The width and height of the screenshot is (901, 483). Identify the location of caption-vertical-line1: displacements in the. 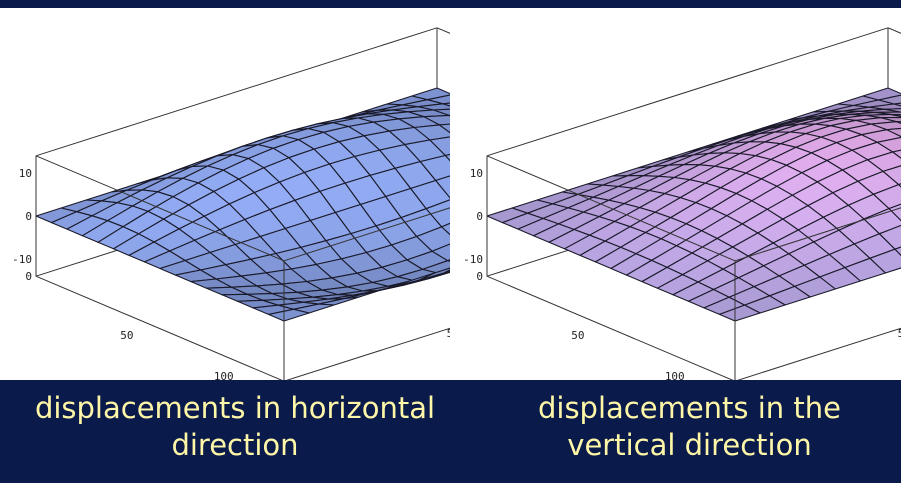
(689, 408).